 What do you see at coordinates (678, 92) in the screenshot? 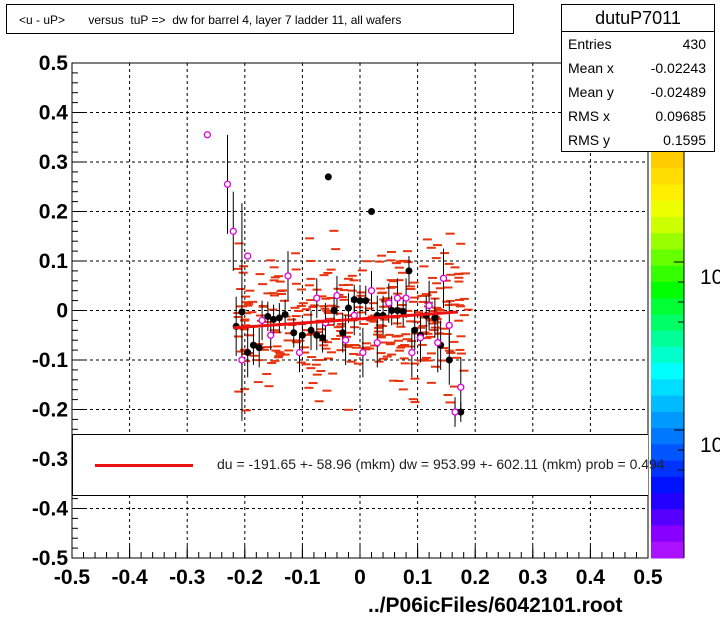
I see `stats-value: -0.02489` at bounding box center [678, 92].